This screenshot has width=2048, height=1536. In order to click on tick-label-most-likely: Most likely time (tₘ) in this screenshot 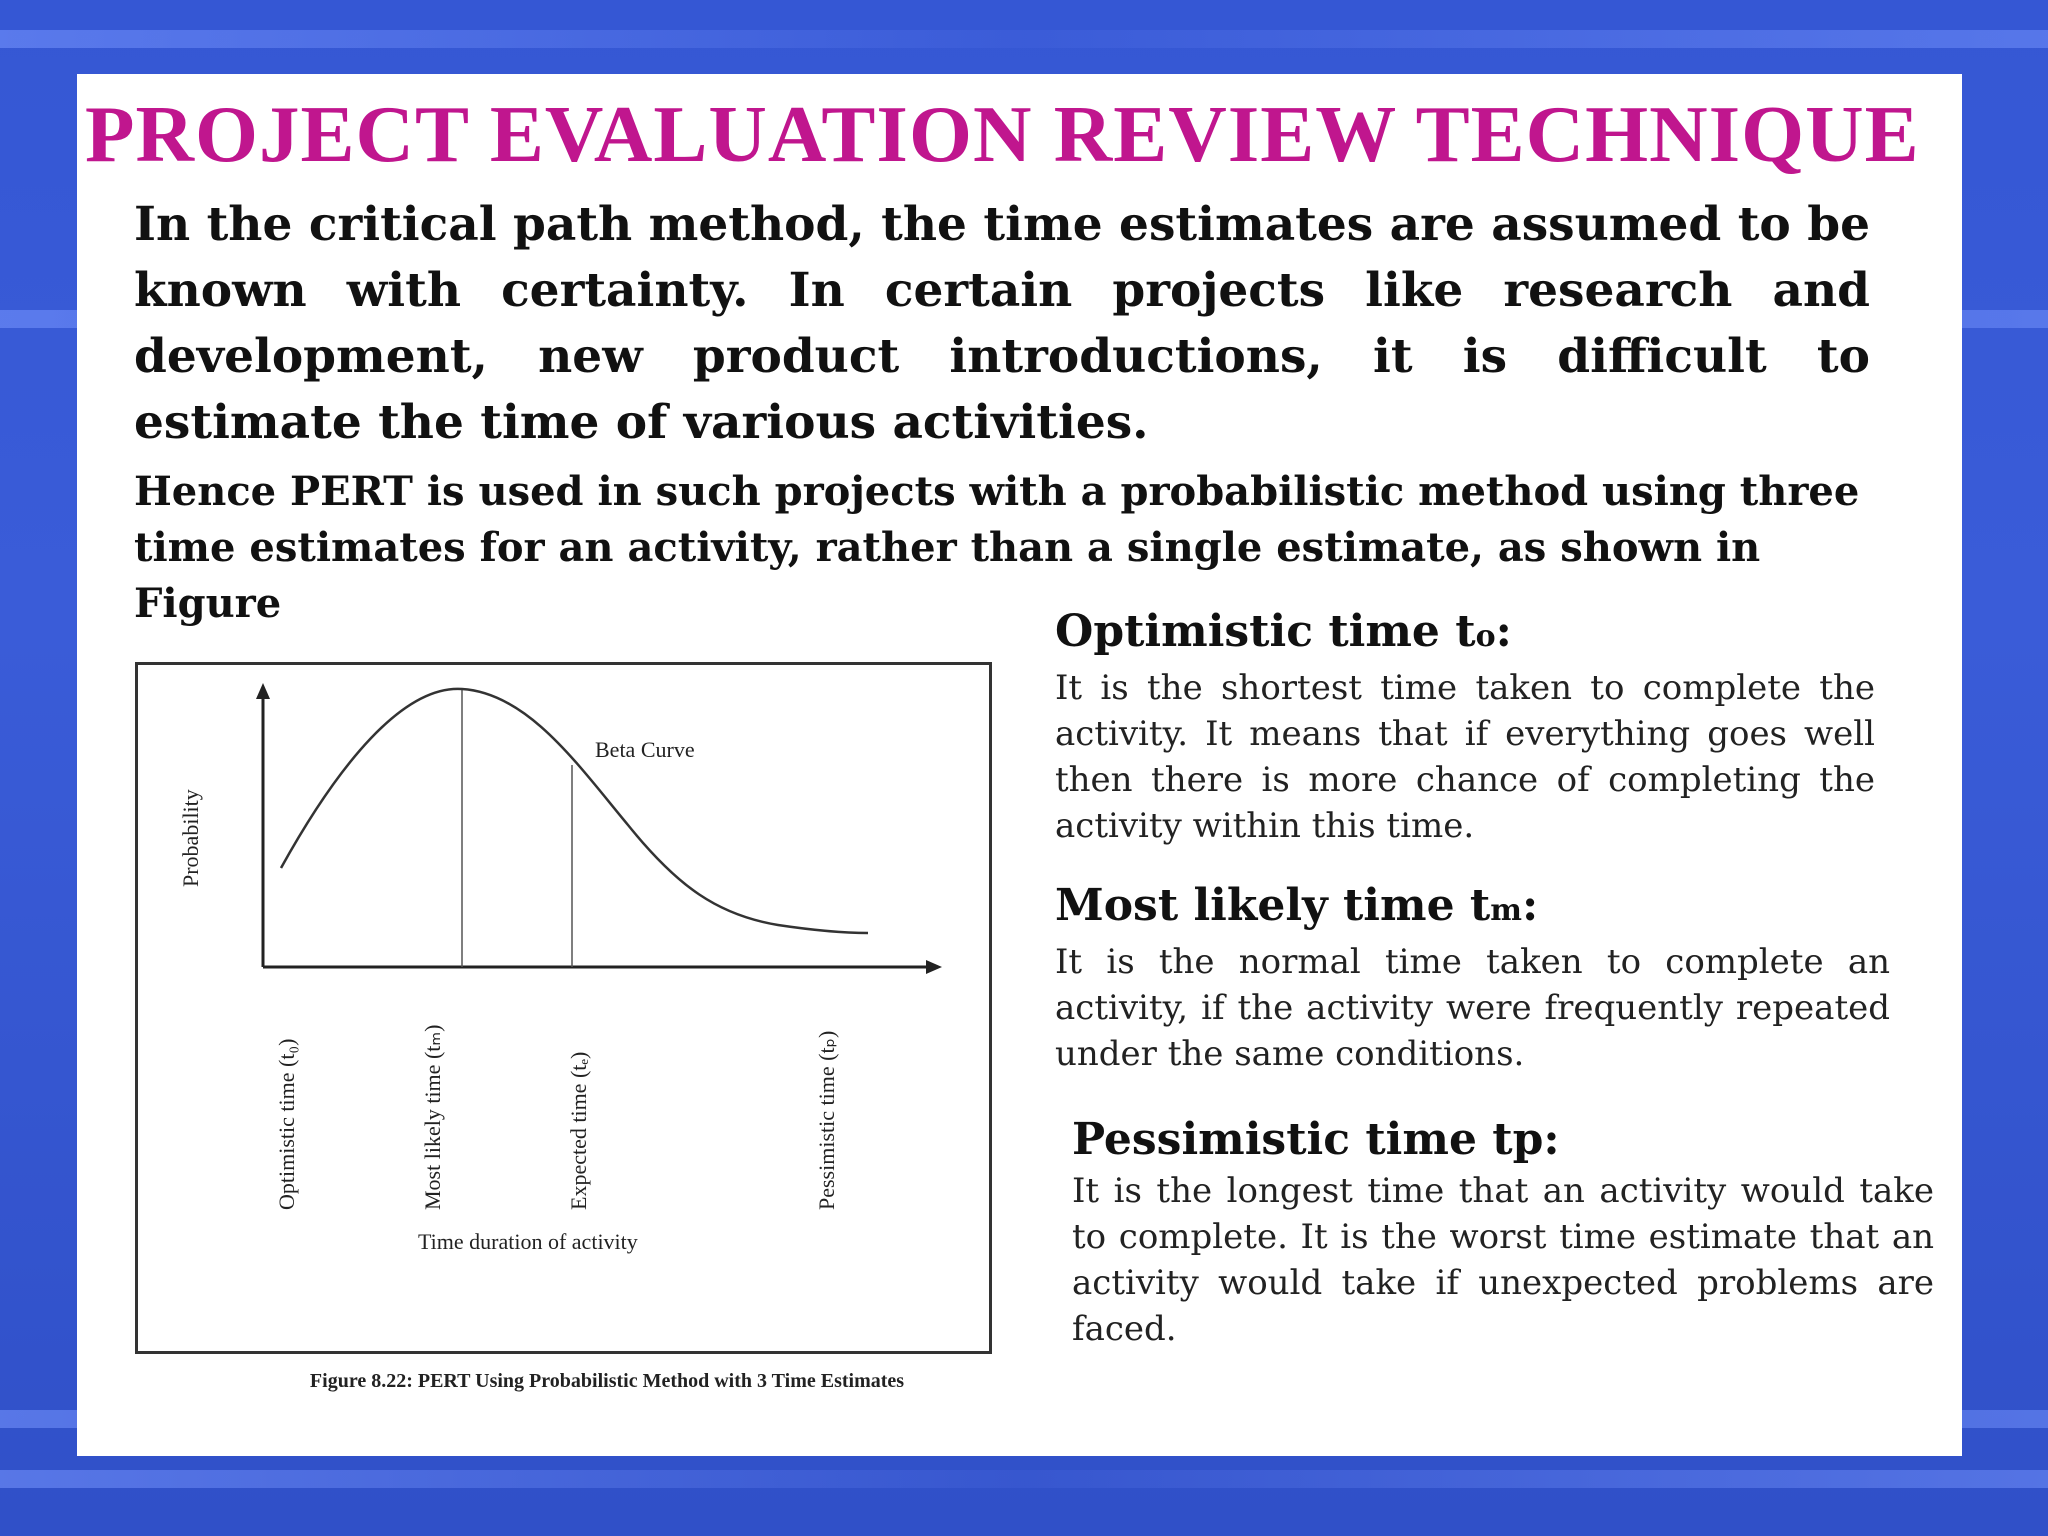, I will do `click(432, 1117)`.